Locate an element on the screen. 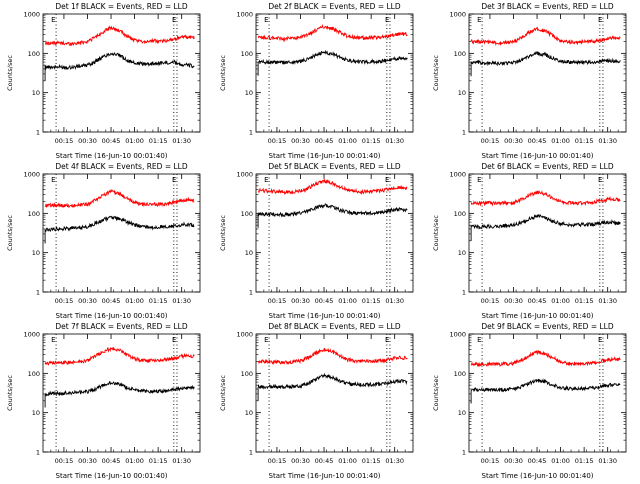 The height and width of the screenshot is (484, 640). chart-title: Det 2f BLACK = Events, RED = LLD is located at coordinates (334, 6).